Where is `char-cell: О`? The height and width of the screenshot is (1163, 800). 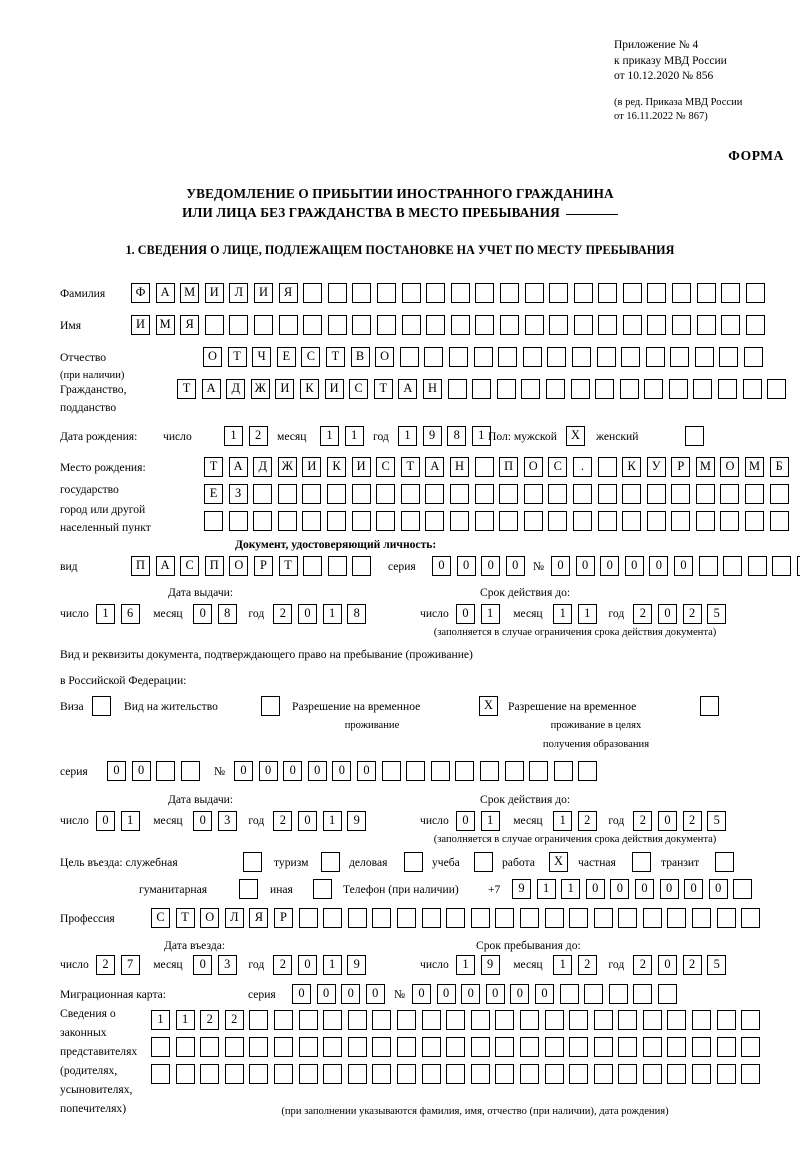 char-cell: О is located at coordinates (210, 918).